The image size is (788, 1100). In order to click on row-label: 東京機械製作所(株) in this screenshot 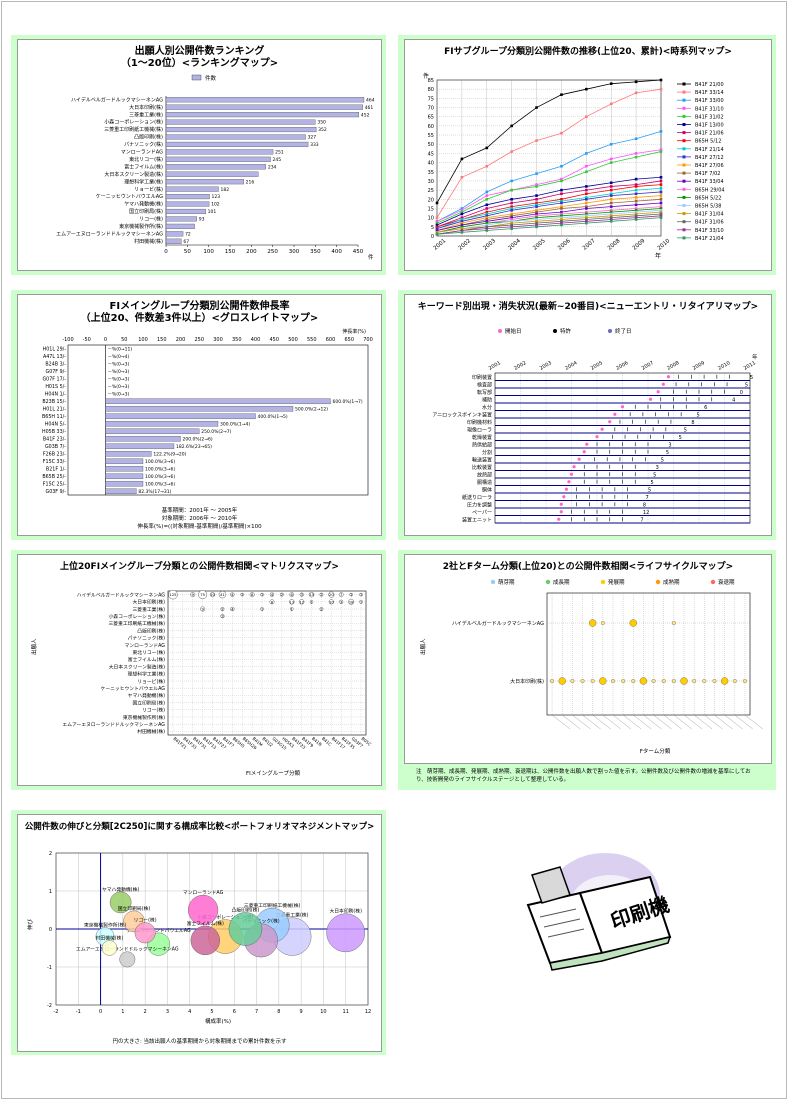, I will do `click(144, 717)`.